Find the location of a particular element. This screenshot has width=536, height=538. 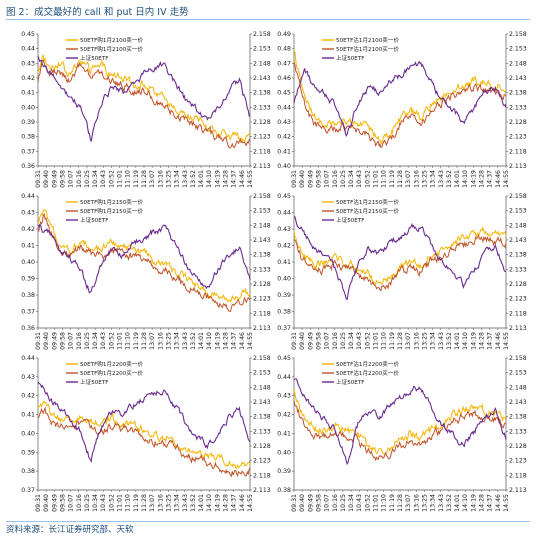

legend-label-sell: 50ETF购1月2100卖一价 is located at coordinates (111, 40).